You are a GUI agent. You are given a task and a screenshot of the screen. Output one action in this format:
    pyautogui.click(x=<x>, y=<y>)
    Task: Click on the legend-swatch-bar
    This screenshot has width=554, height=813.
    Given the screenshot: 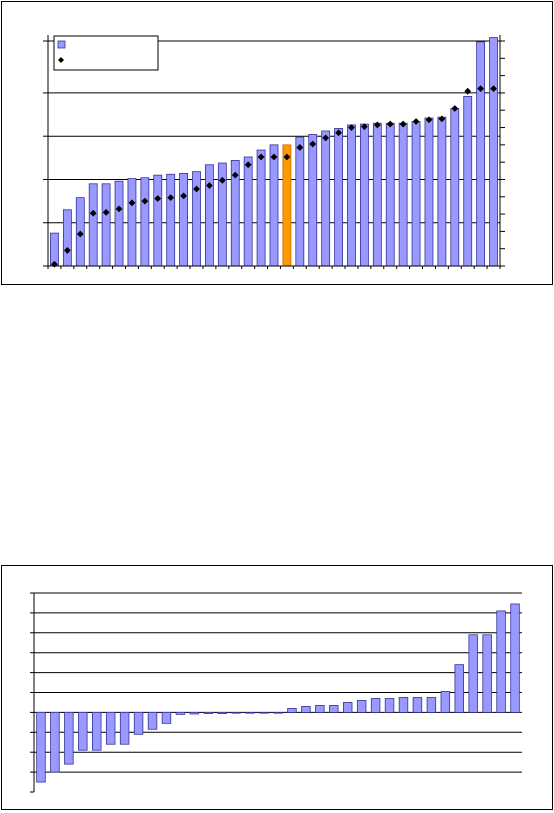 What is the action you would take?
    pyautogui.click(x=61, y=44)
    